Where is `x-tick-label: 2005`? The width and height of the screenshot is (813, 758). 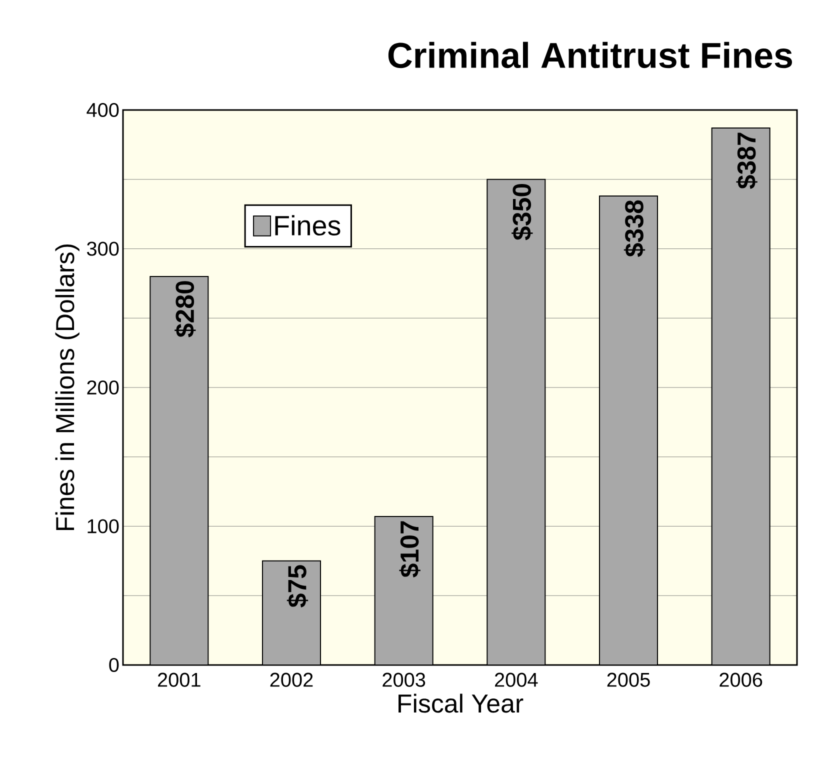
x-tick-label: 2005 is located at coordinates (628, 679).